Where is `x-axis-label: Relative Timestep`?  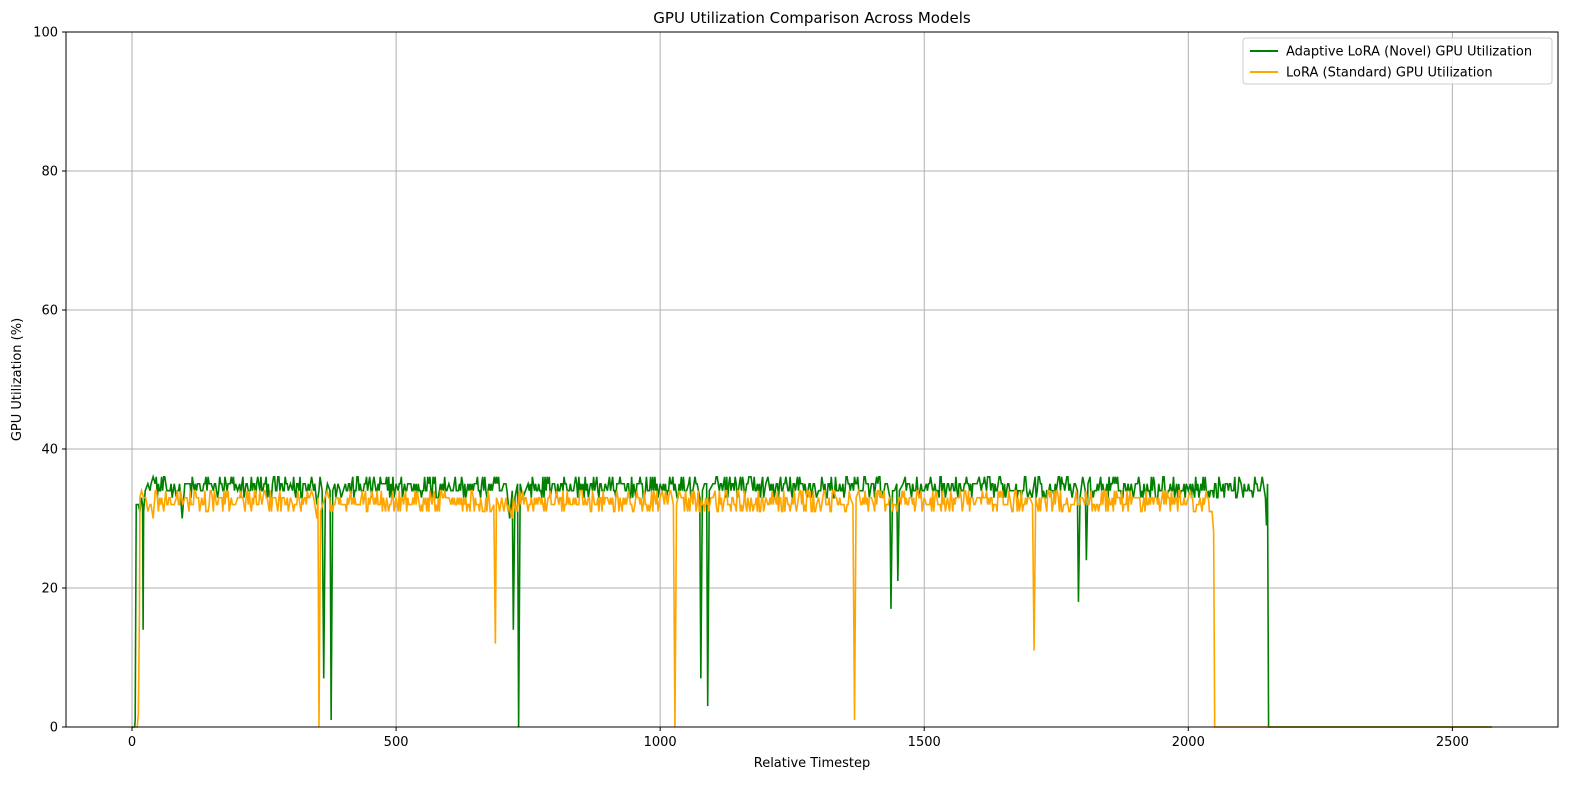
x-axis-label: Relative Timestep is located at coordinates (812, 763).